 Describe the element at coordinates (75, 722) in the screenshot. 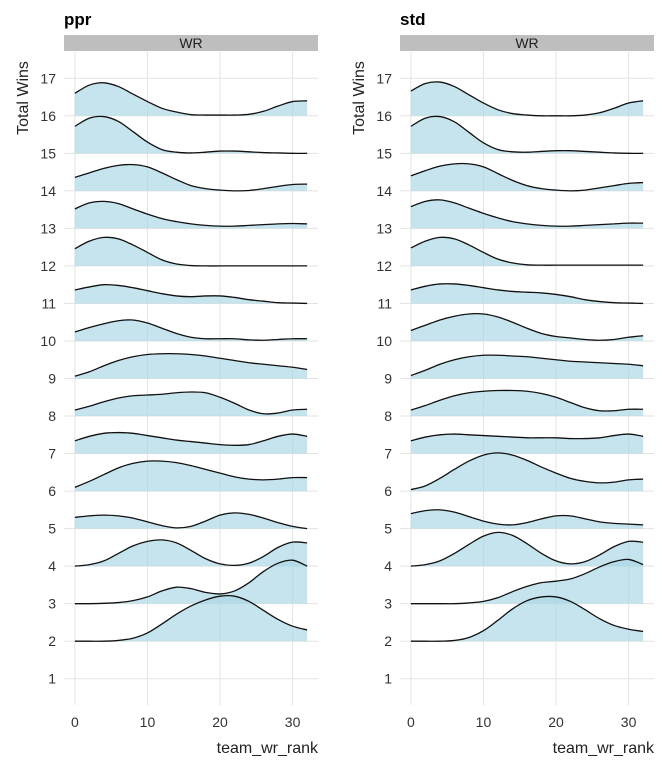

I see `x-tick-label: 0` at that location.